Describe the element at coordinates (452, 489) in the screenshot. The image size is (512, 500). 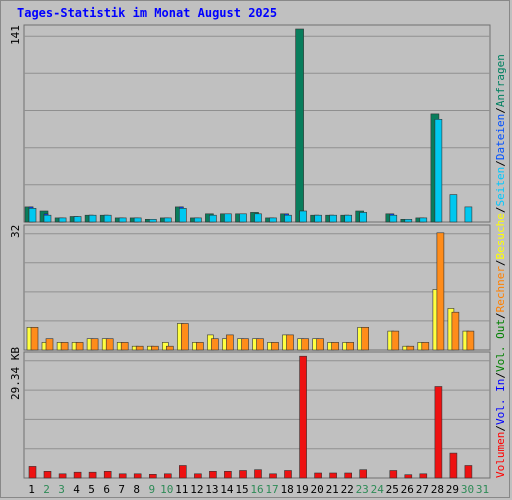
I see `x-tick-label: 29` at that location.